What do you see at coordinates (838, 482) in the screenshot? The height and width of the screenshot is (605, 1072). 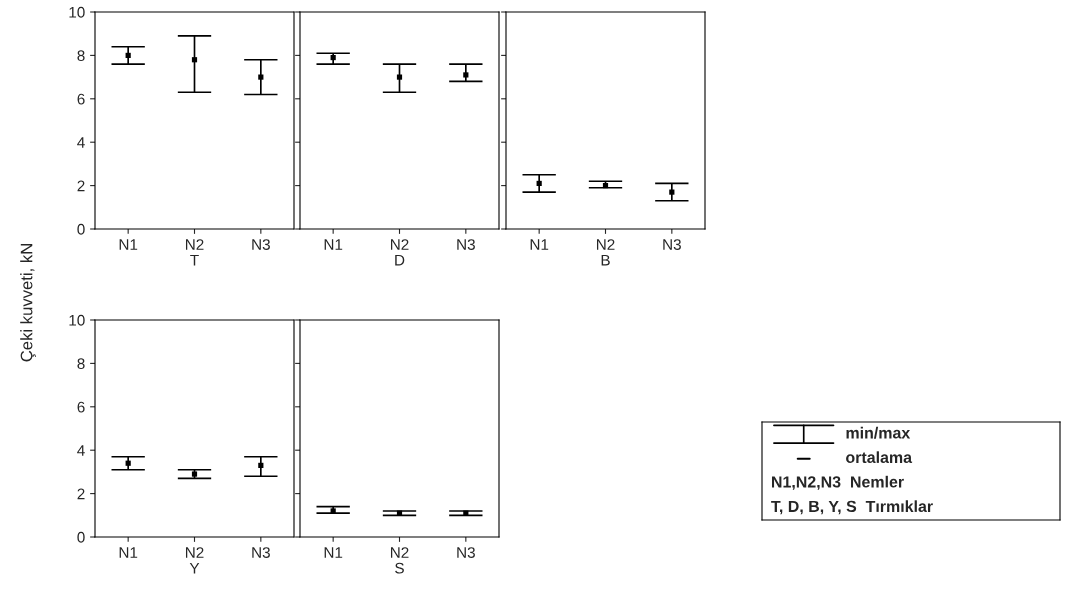 I see `text: N1,N2,N3 Nemler` at bounding box center [838, 482].